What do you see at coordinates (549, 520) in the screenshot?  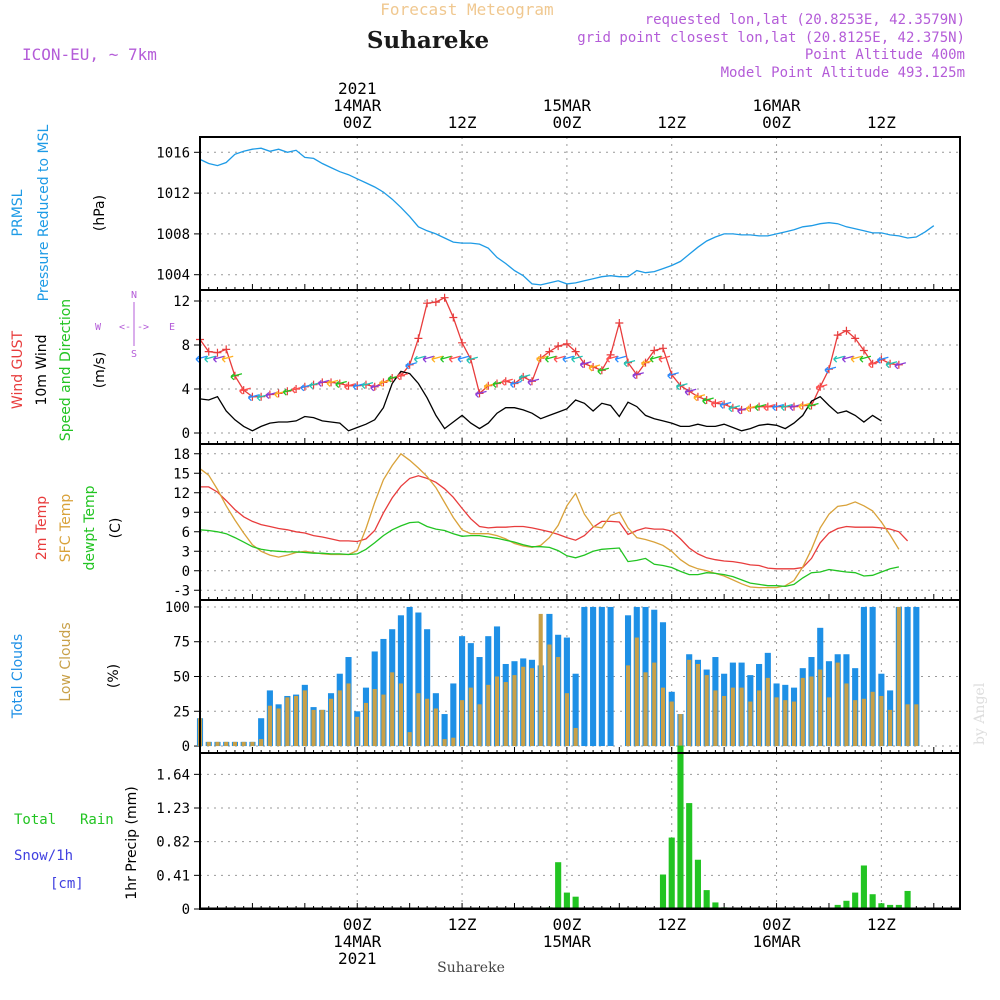 I see `sfc-temp-line` at bounding box center [549, 520].